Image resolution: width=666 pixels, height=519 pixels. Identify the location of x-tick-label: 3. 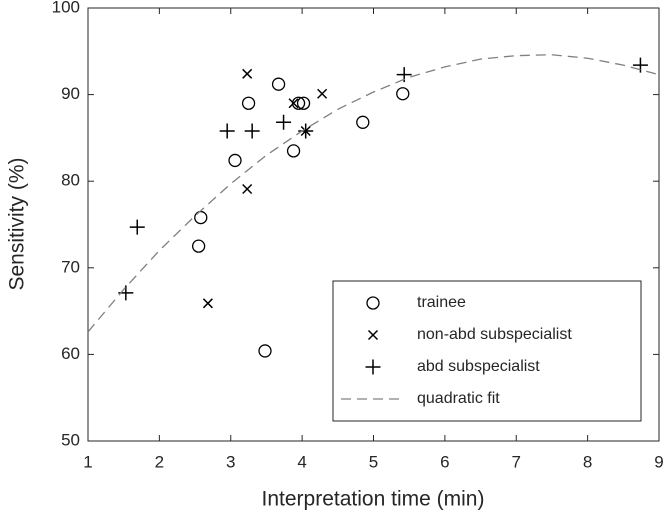
(230, 461).